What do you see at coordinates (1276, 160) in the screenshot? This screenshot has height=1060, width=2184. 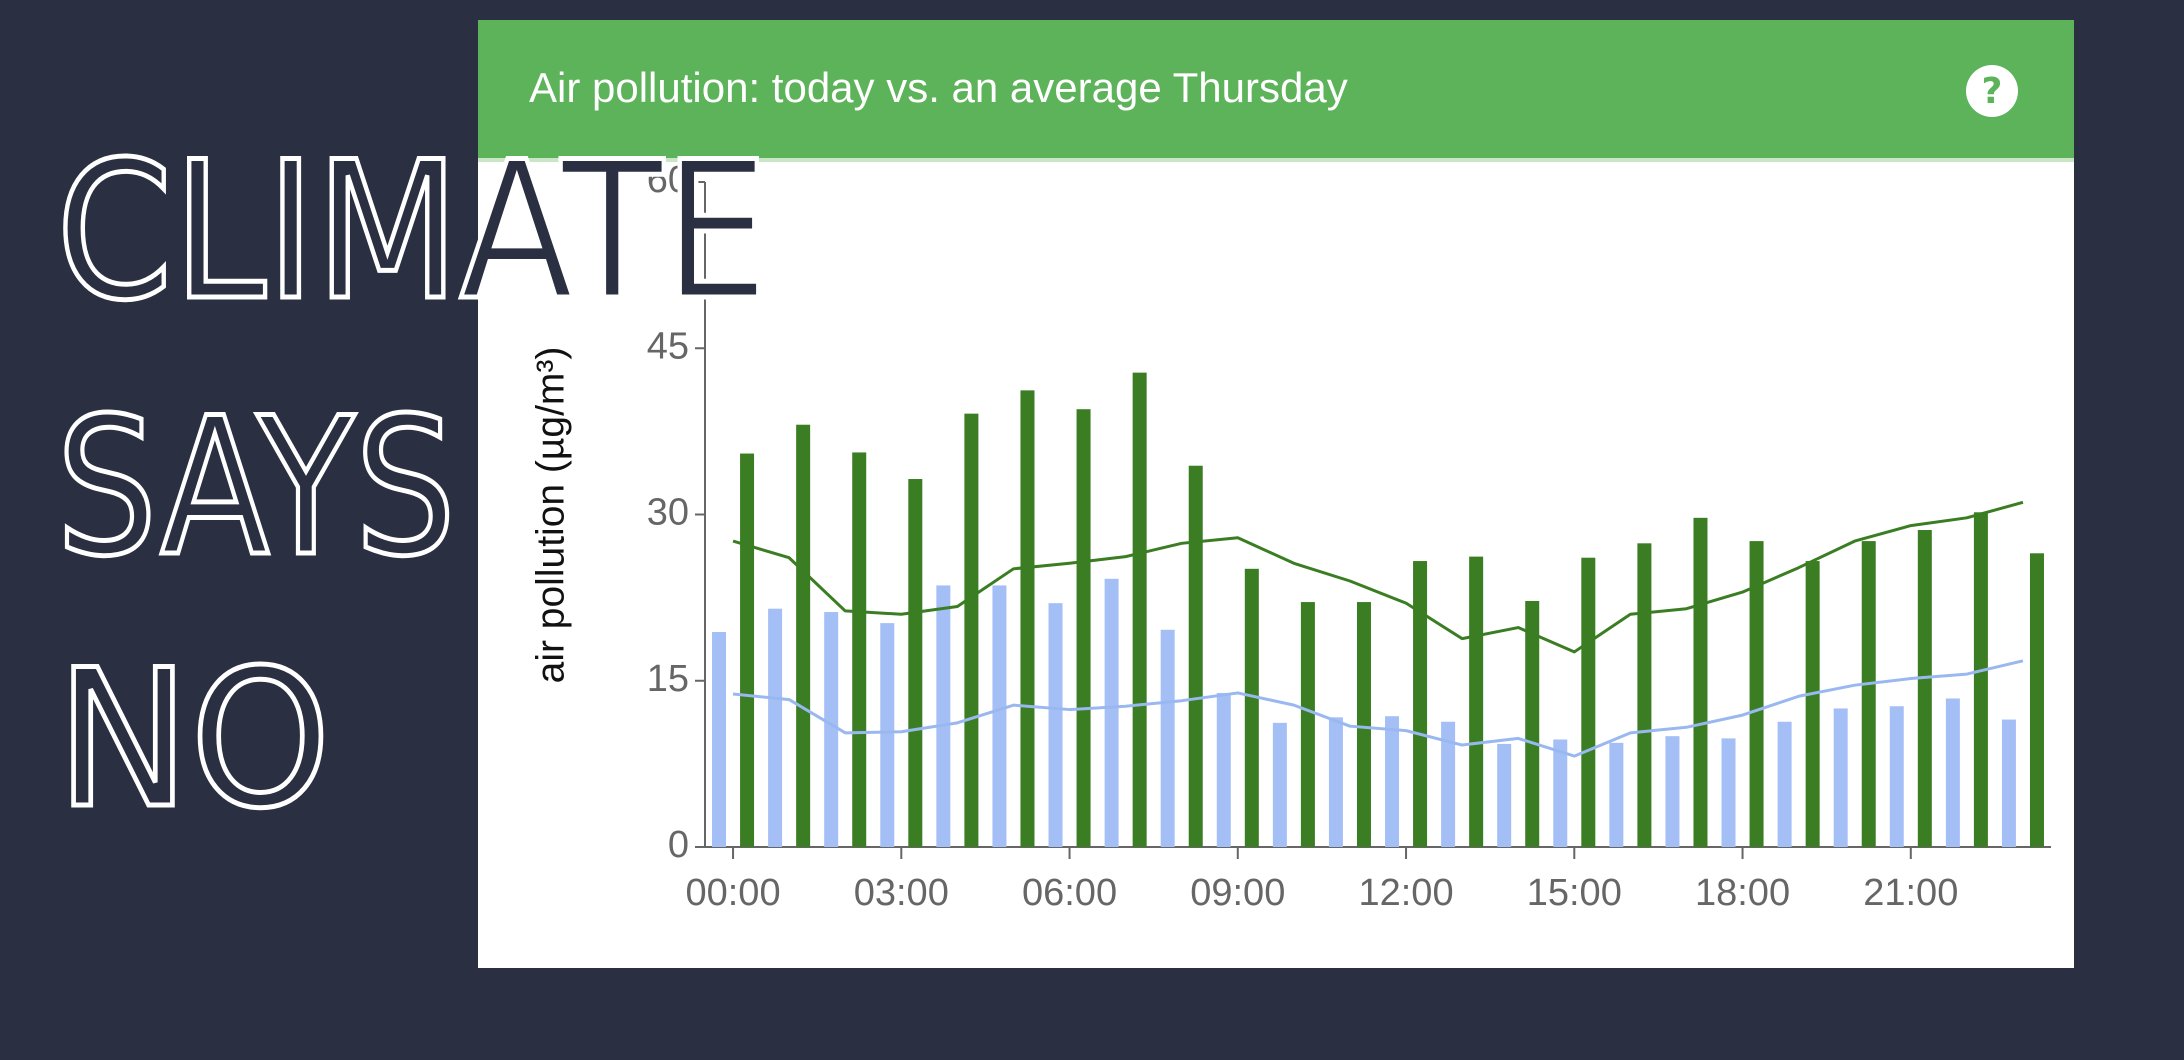 I see `header-border` at bounding box center [1276, 160].